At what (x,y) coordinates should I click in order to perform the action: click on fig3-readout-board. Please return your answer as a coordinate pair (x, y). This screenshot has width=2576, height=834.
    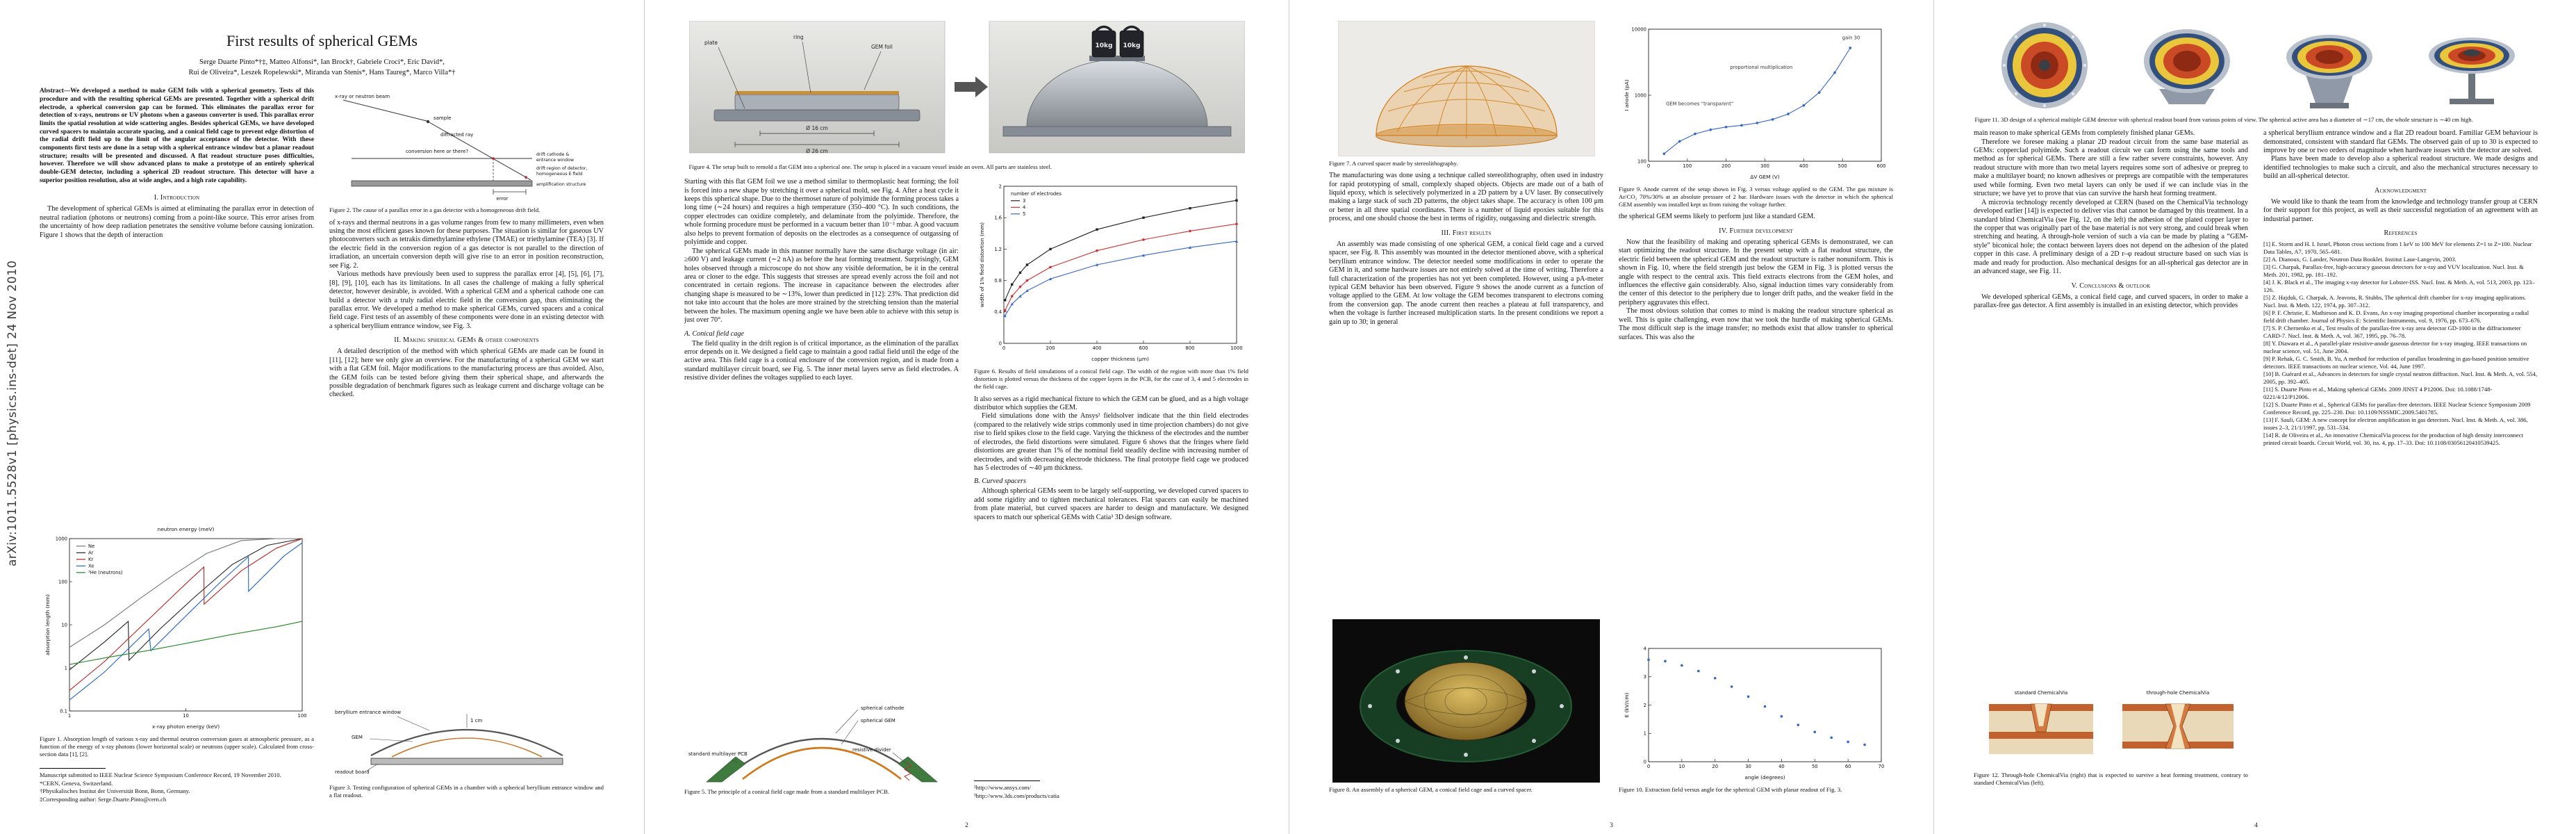
    Looking at the image, I should click on (467, 761).